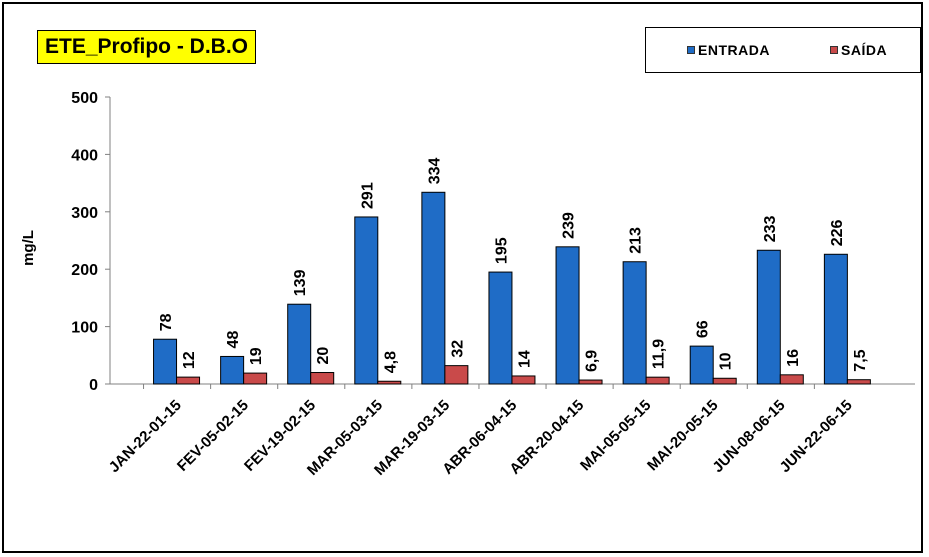  I want to click on data-label-saida: 12, so click(189, 360).